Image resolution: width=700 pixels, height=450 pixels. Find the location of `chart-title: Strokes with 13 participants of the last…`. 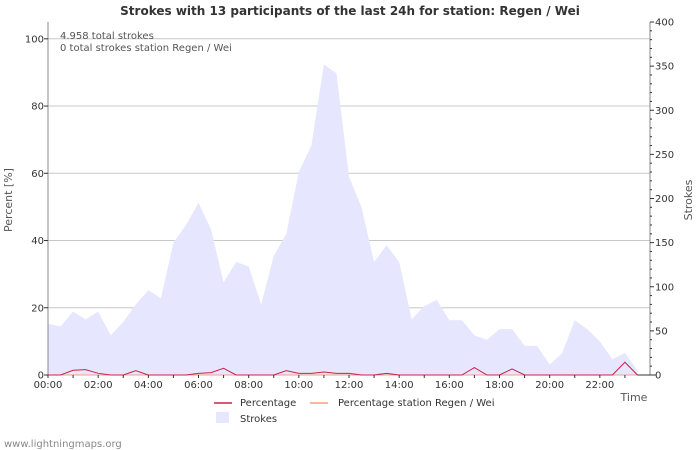

chart-title: Strokes with 13 participants of the last… is located at coordinates (350, 11).